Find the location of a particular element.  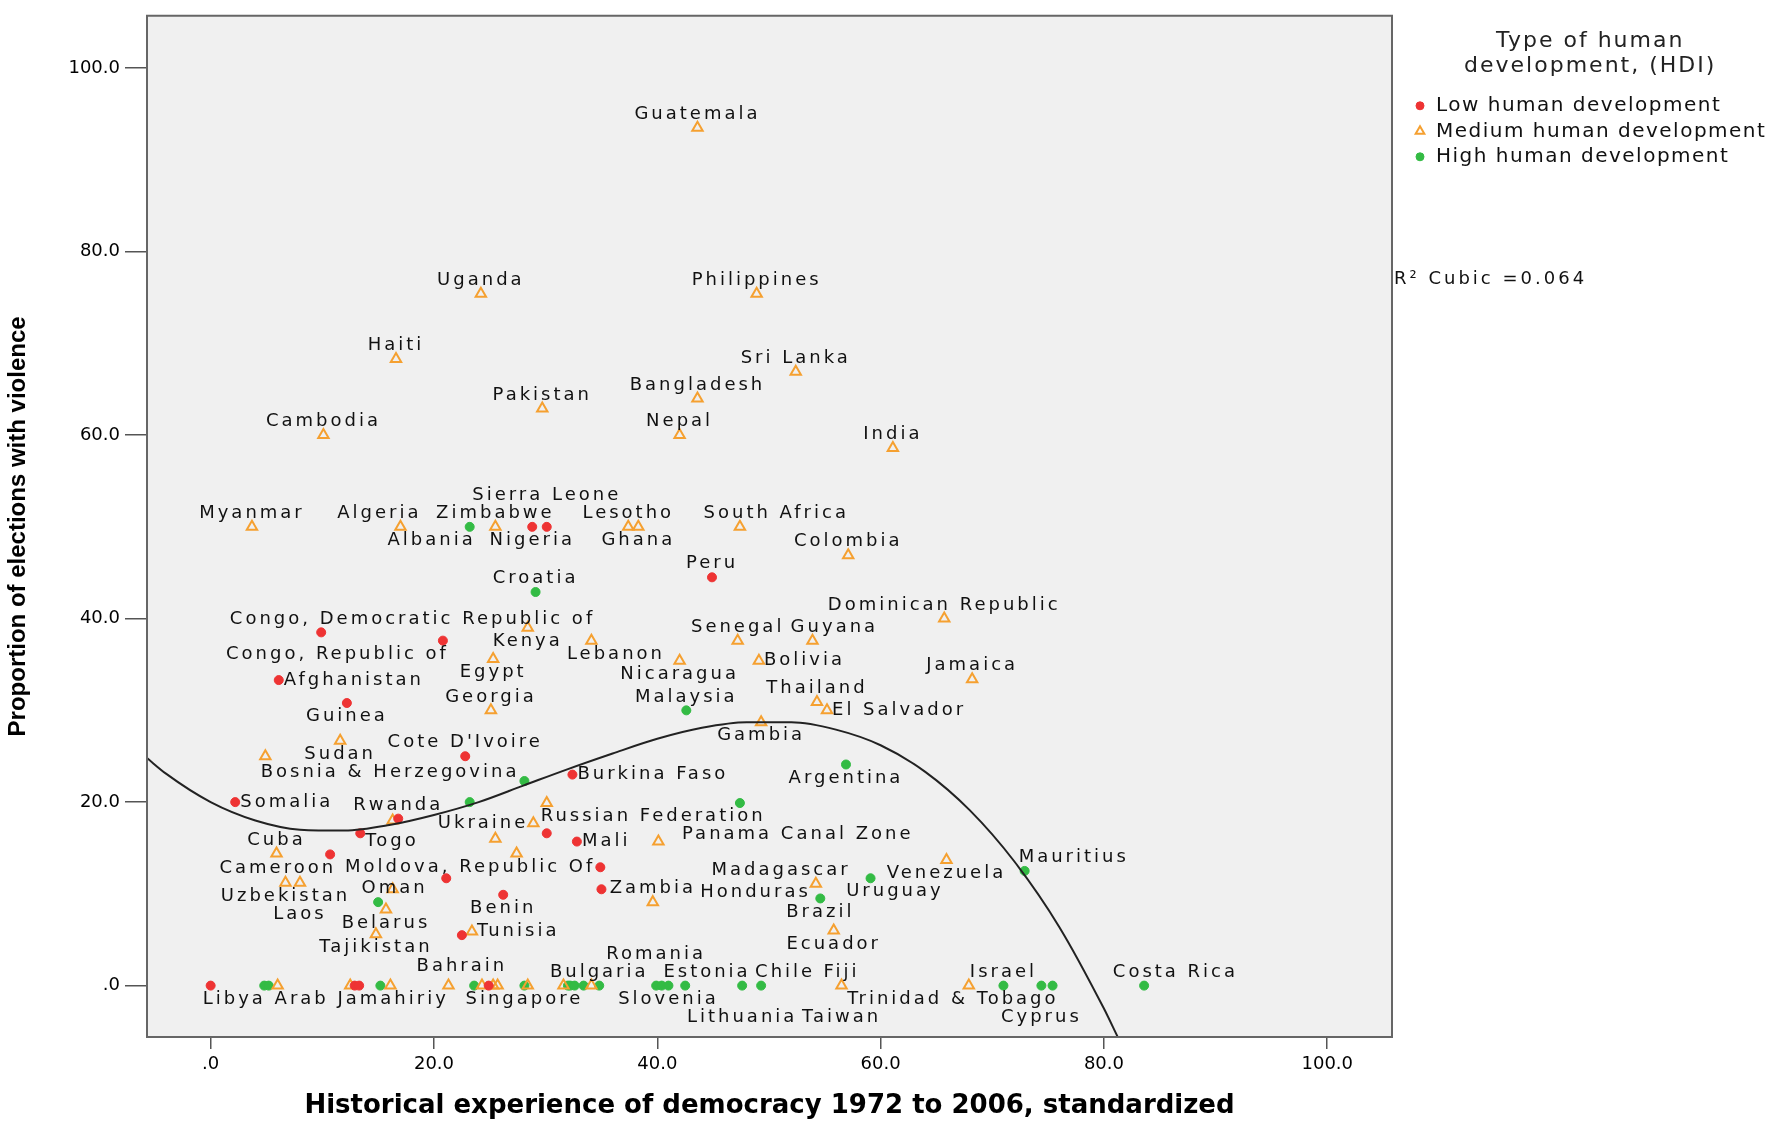

y-tick-label: .0 is located at coordinates (111, 984).